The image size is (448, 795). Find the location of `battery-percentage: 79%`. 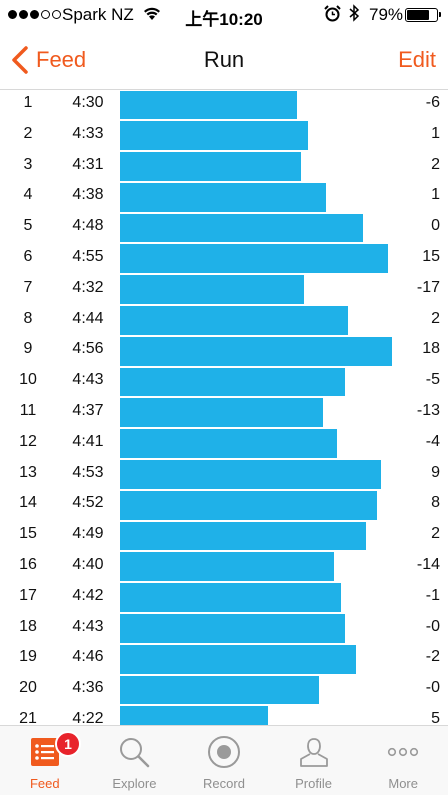

battery-percentage: 79% is located at coordinates (386, 14).